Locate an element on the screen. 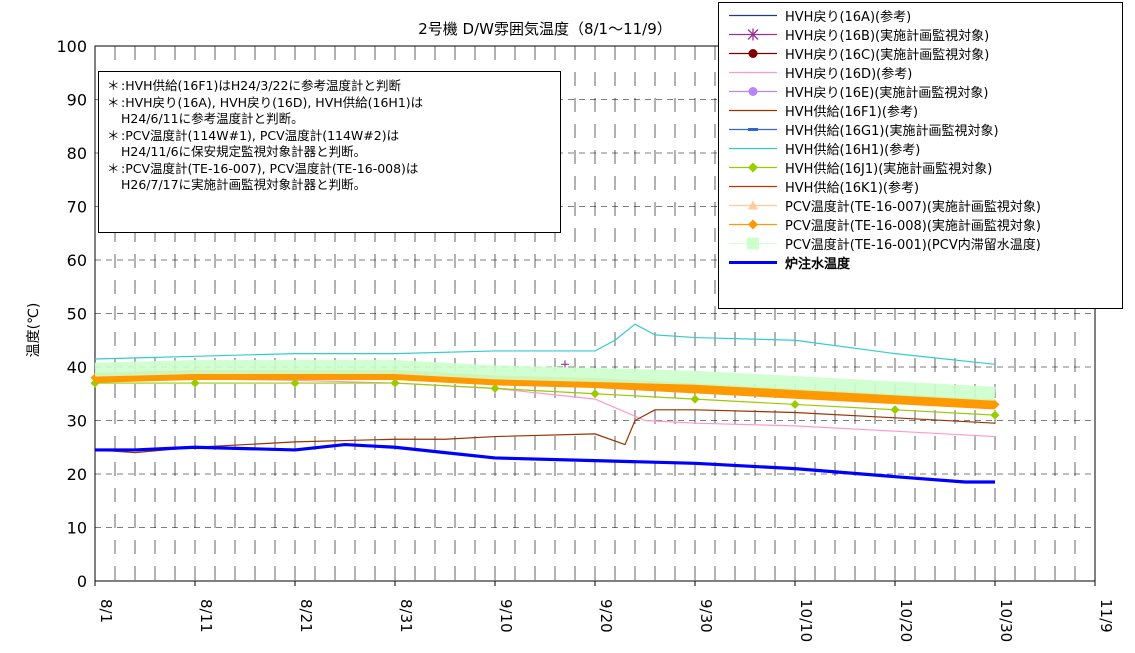 The height and width of the screenshot is (653, 1135). chart-title: 2号機 D/W雰囲気温度（8/1～11/9） is located at coordinates (545, 29).